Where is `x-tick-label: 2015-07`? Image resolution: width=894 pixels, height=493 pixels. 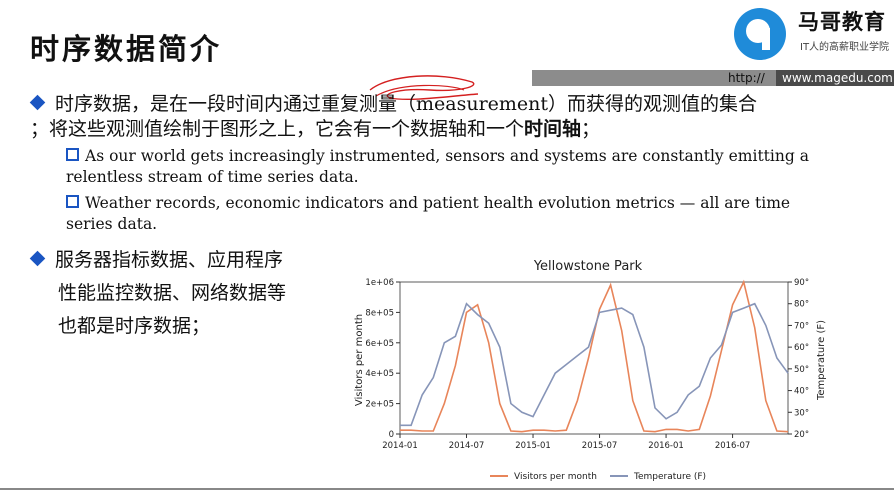
x-tick-label: 2015-07 is located at coordinates (600, 446).